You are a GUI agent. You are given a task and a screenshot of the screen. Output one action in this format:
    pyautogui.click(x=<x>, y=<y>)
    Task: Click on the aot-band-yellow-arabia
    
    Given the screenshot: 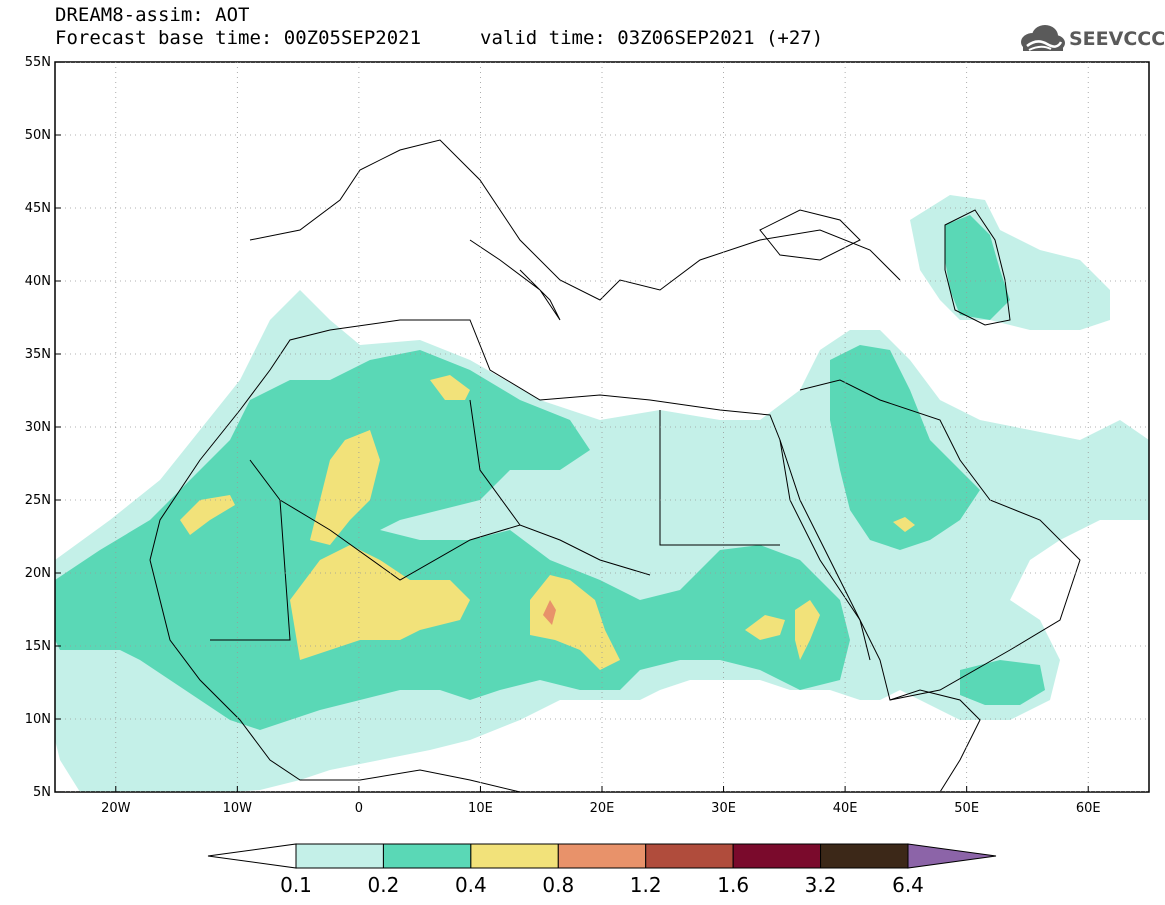 What is the action you would take?
    pyautogui.click(x=904, y=524)
    